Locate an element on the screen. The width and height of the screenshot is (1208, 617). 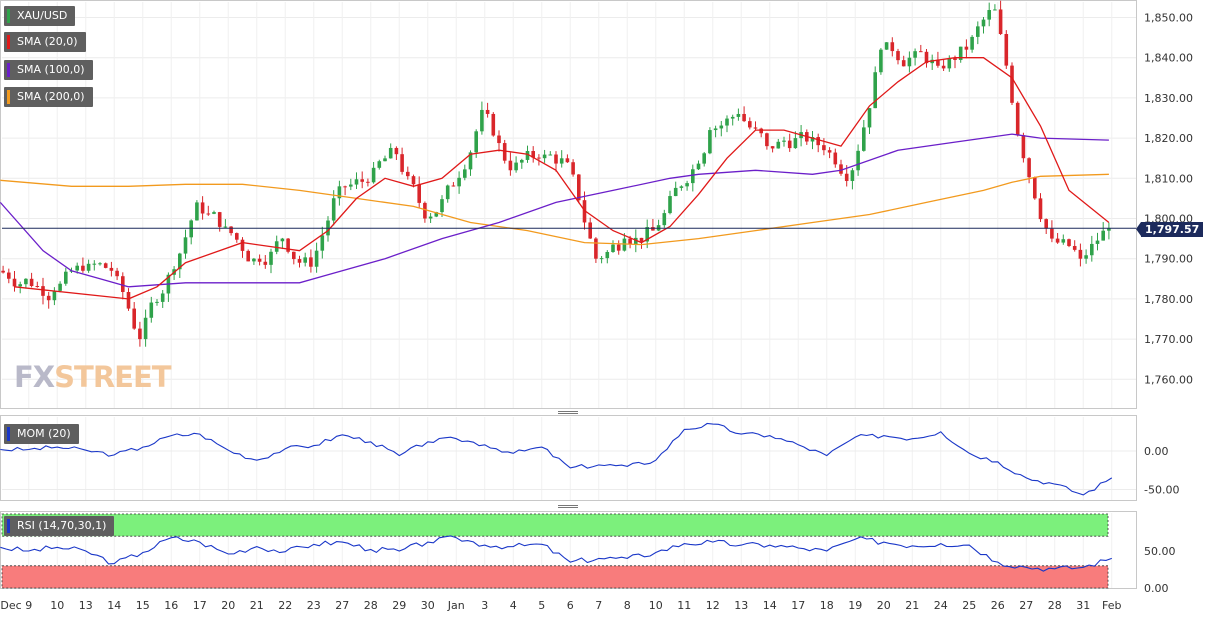
x-tick-label: 9 is located at coordinates (28, 605).